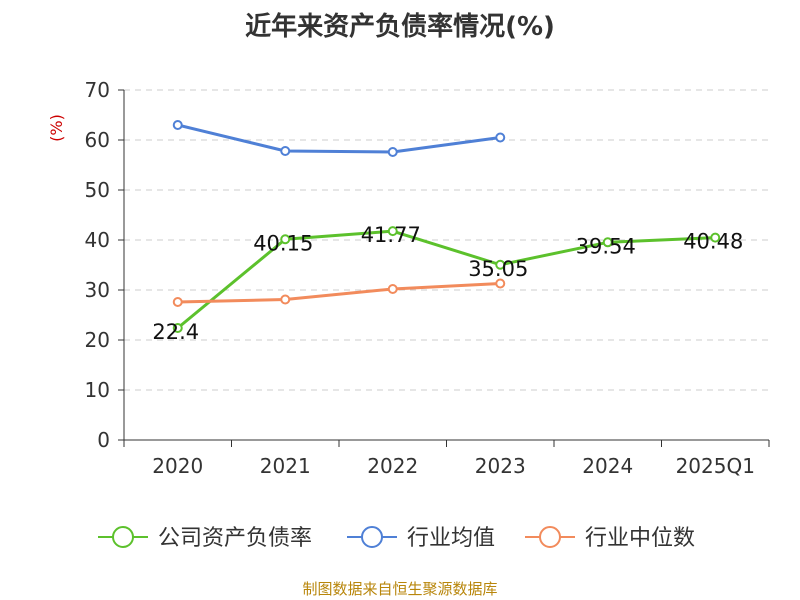  I want to click on data-labels: 22.4 40.15 41.77 35.05 39.54 40.48, so click(447, 283).